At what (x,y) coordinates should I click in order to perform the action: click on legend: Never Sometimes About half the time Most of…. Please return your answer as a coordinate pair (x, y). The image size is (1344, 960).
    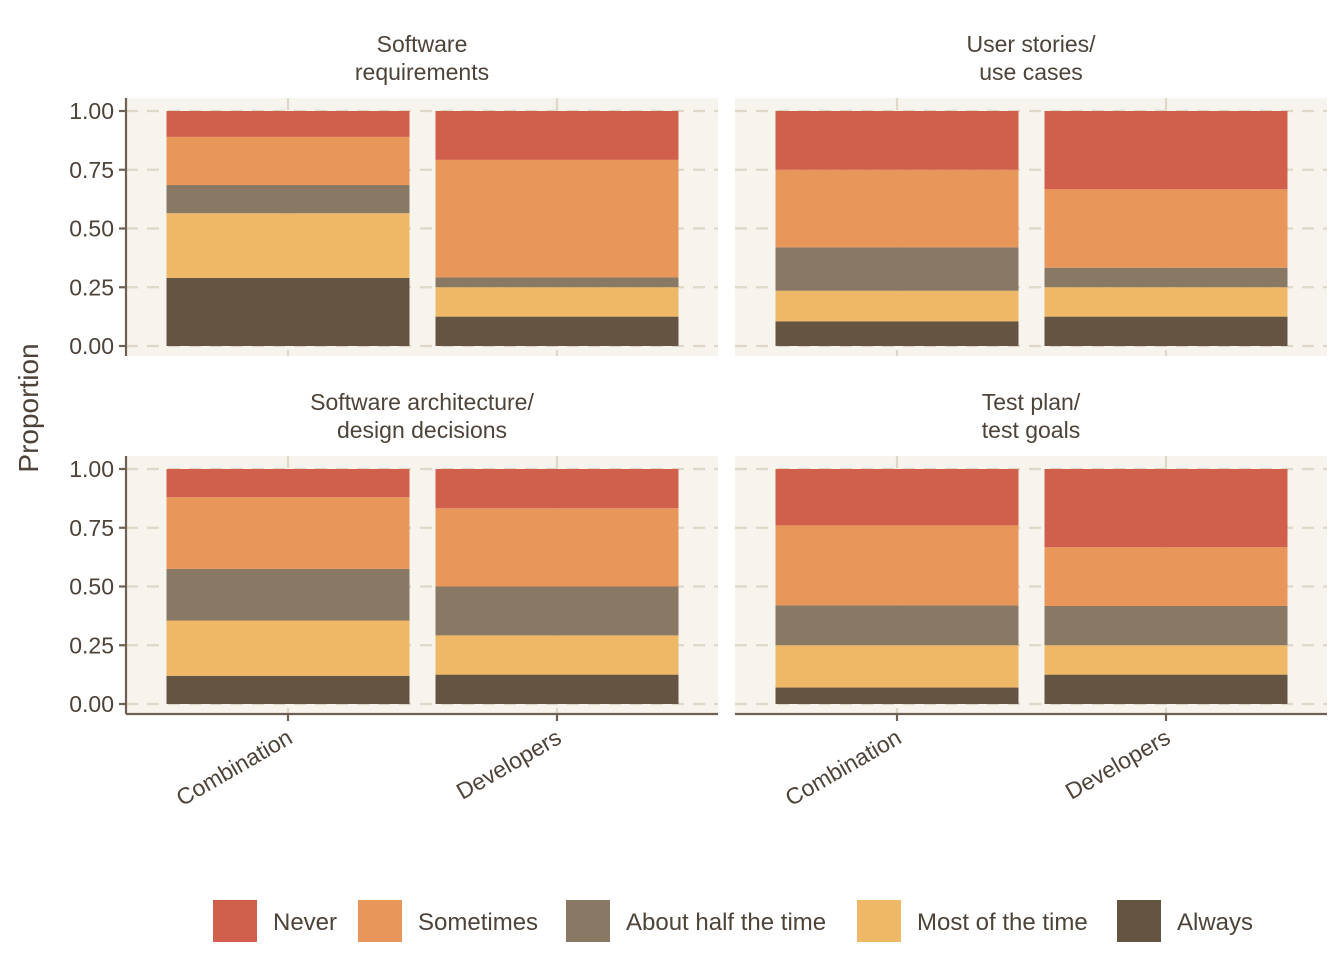
    Looking at the image, I should click on (733, 921).